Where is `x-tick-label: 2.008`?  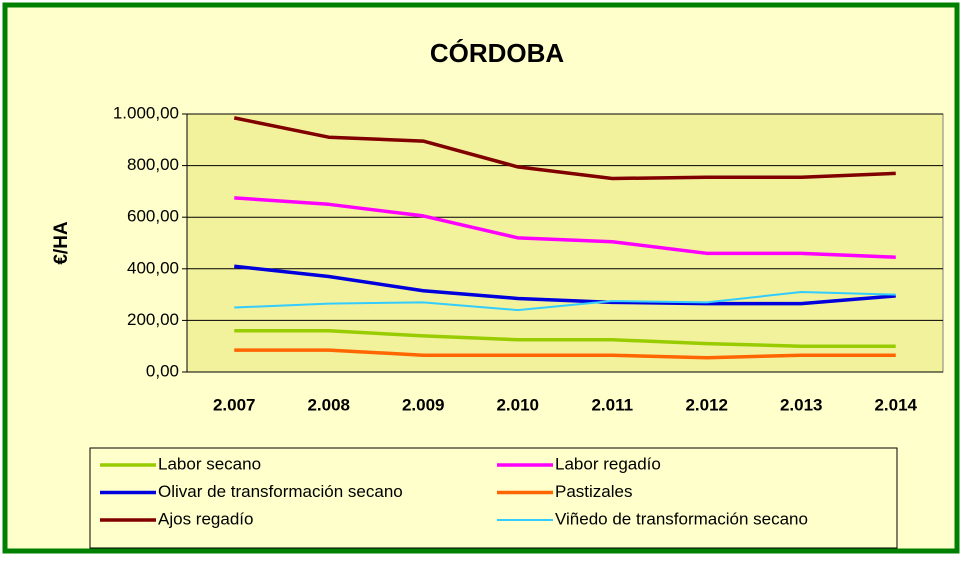
x-tick-label: 2.008 is located at coordinates (328, 404).